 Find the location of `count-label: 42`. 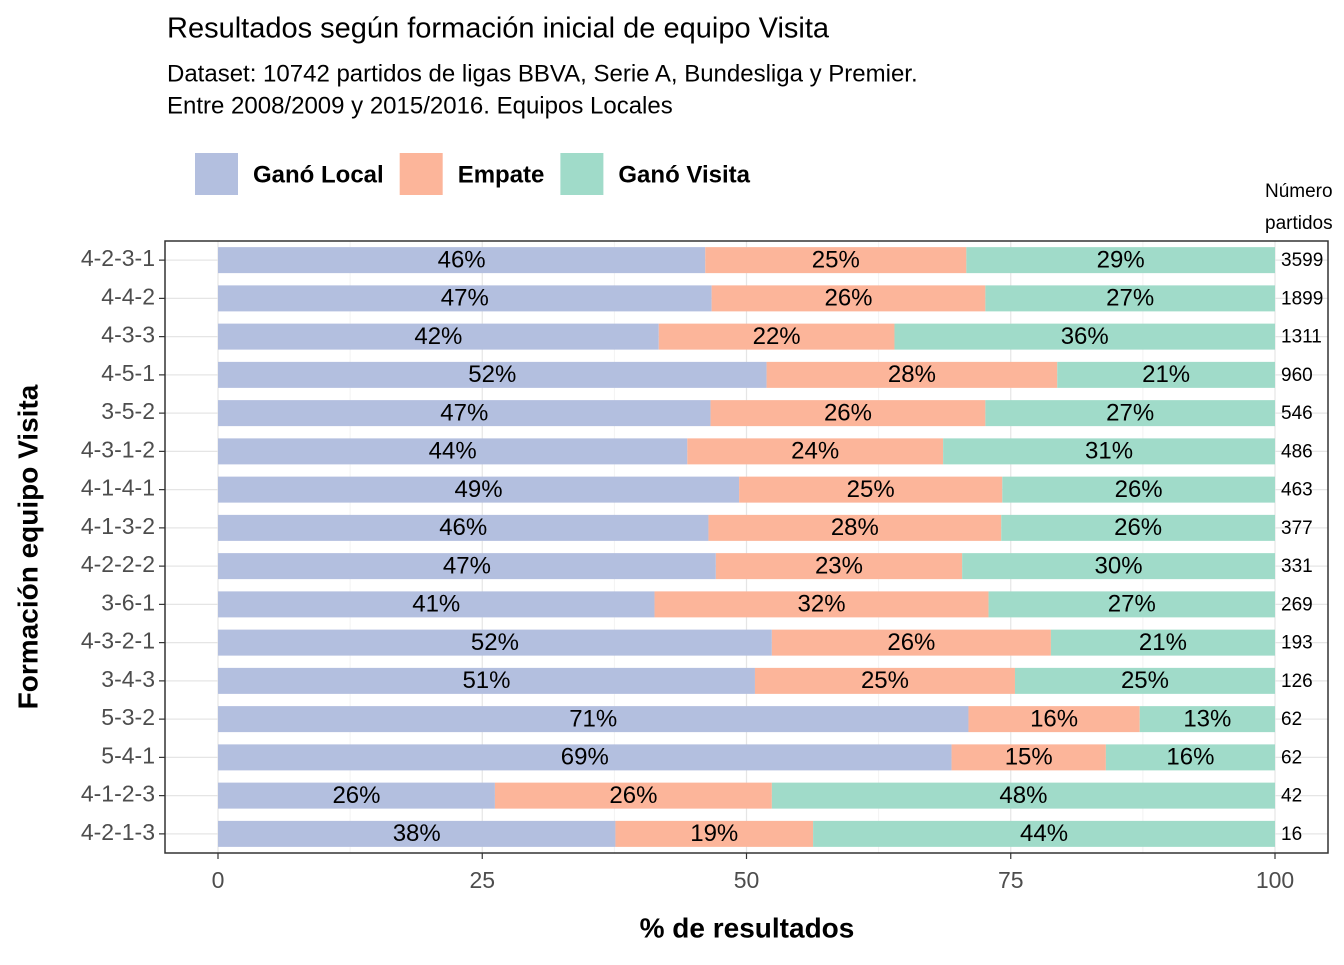

count-label: 42 is located at coordinates (1291, 796).